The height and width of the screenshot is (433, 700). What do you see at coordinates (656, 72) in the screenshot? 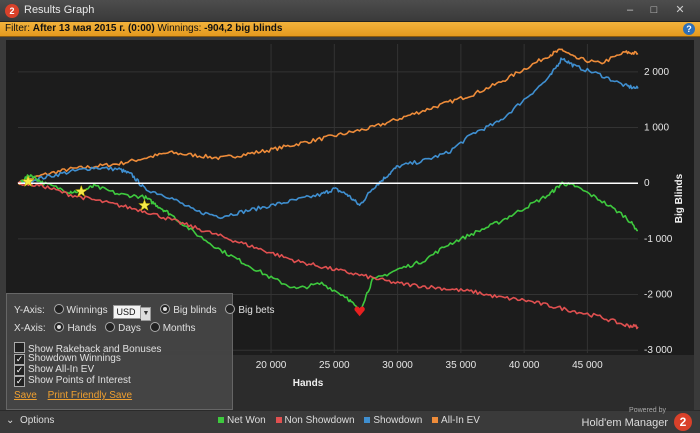
I see `y-tick-label: 2 000` at bounding box center [656, 72].